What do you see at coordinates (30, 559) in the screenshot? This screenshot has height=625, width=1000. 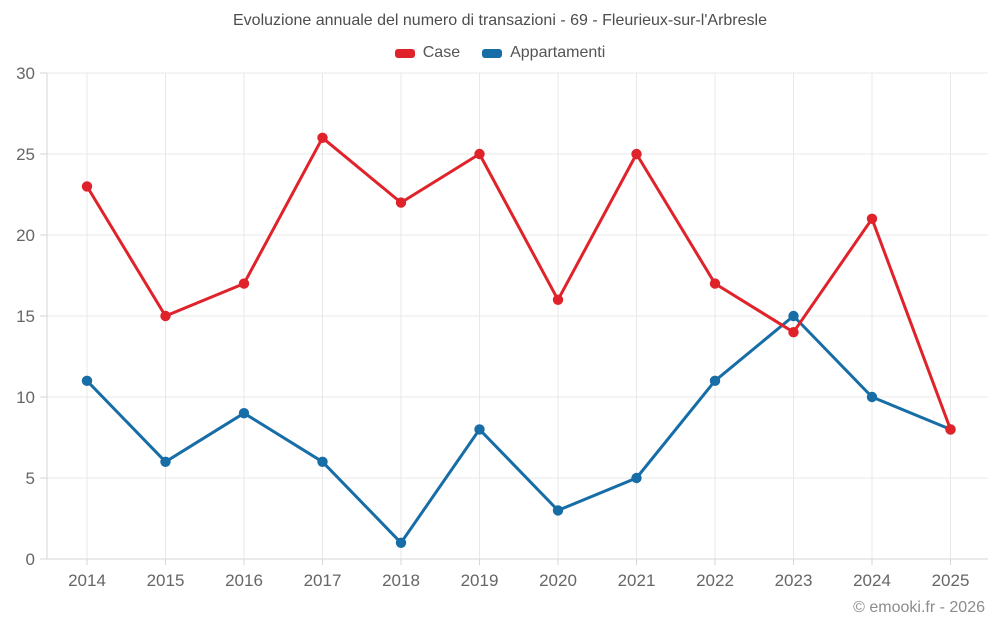 I see `y-axis-tick-label: 0` at bounding box center [30, 559].